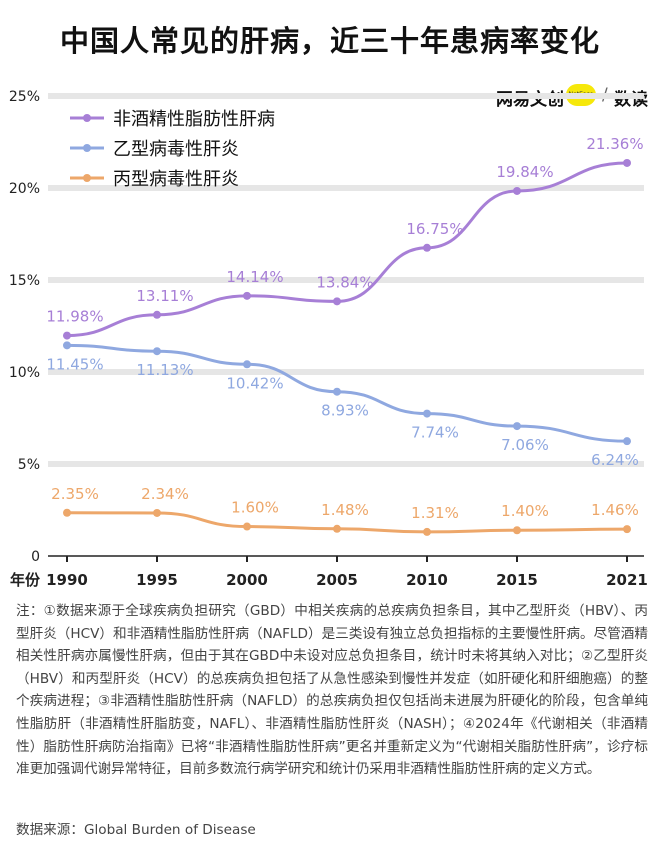  What do you see at coordinates (164, 370) in the screenshot?
I see `data-label: 11.13%` at bounding box center [164, 370].